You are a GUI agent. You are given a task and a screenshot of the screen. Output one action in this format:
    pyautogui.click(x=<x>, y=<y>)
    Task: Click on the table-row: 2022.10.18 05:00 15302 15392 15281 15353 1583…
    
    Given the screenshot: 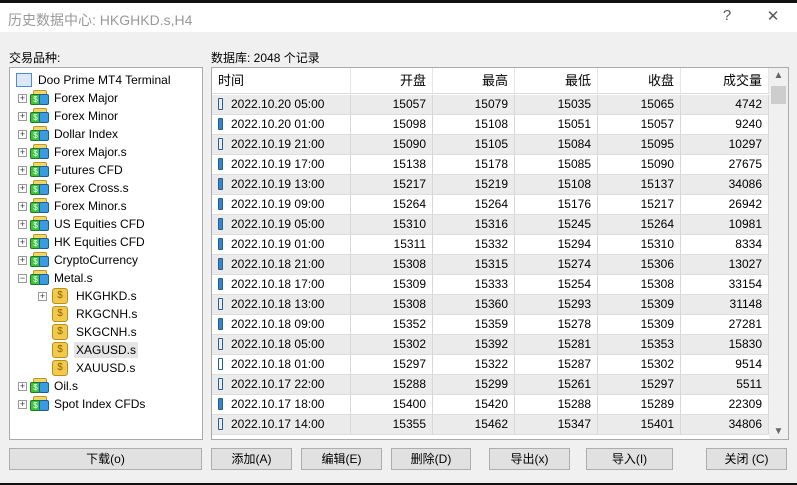 What is the action you would take?
    pyautogui.click(x=490, y=345)
    